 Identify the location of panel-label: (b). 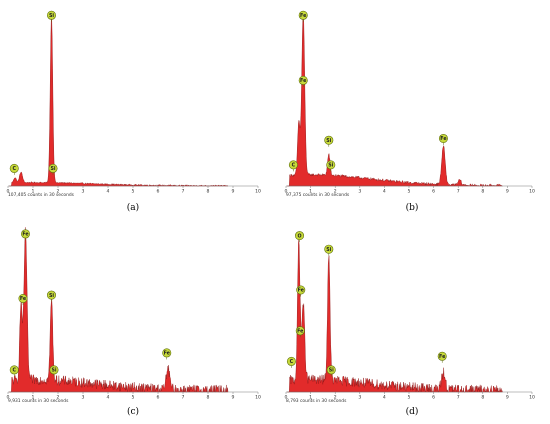
(412, 207).